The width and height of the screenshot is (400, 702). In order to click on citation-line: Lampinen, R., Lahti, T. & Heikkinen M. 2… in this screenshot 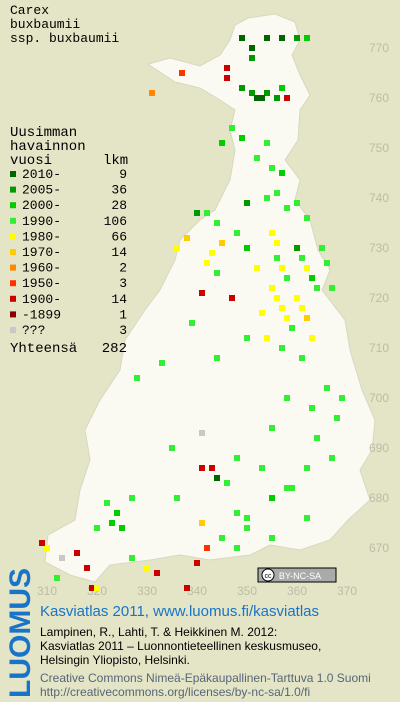, I will do `click(158, 632)`.